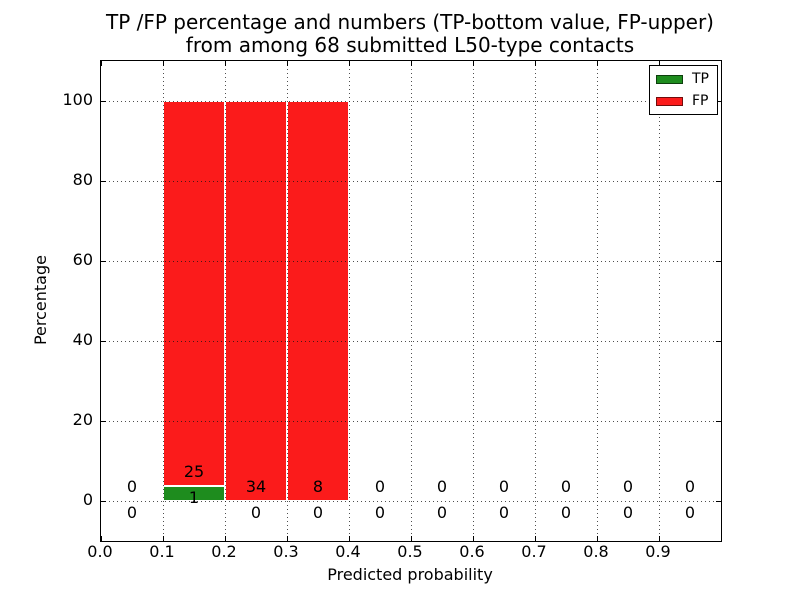 Image resolution: width=800 pixels, height=600 pixels. Describe the element at coordinates (224, 551) in the screenshot. I see `x-tick-label: 0.2` at that location.